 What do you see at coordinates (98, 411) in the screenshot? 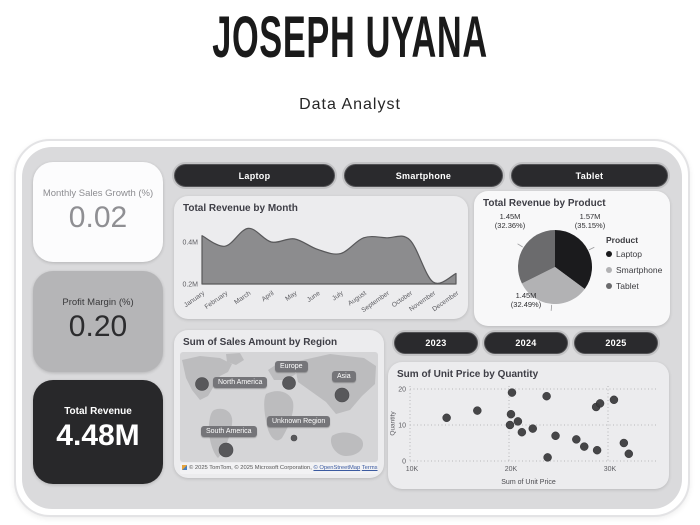
I see `kpi-label: Total Revenue` at bounding box center [98, 411].